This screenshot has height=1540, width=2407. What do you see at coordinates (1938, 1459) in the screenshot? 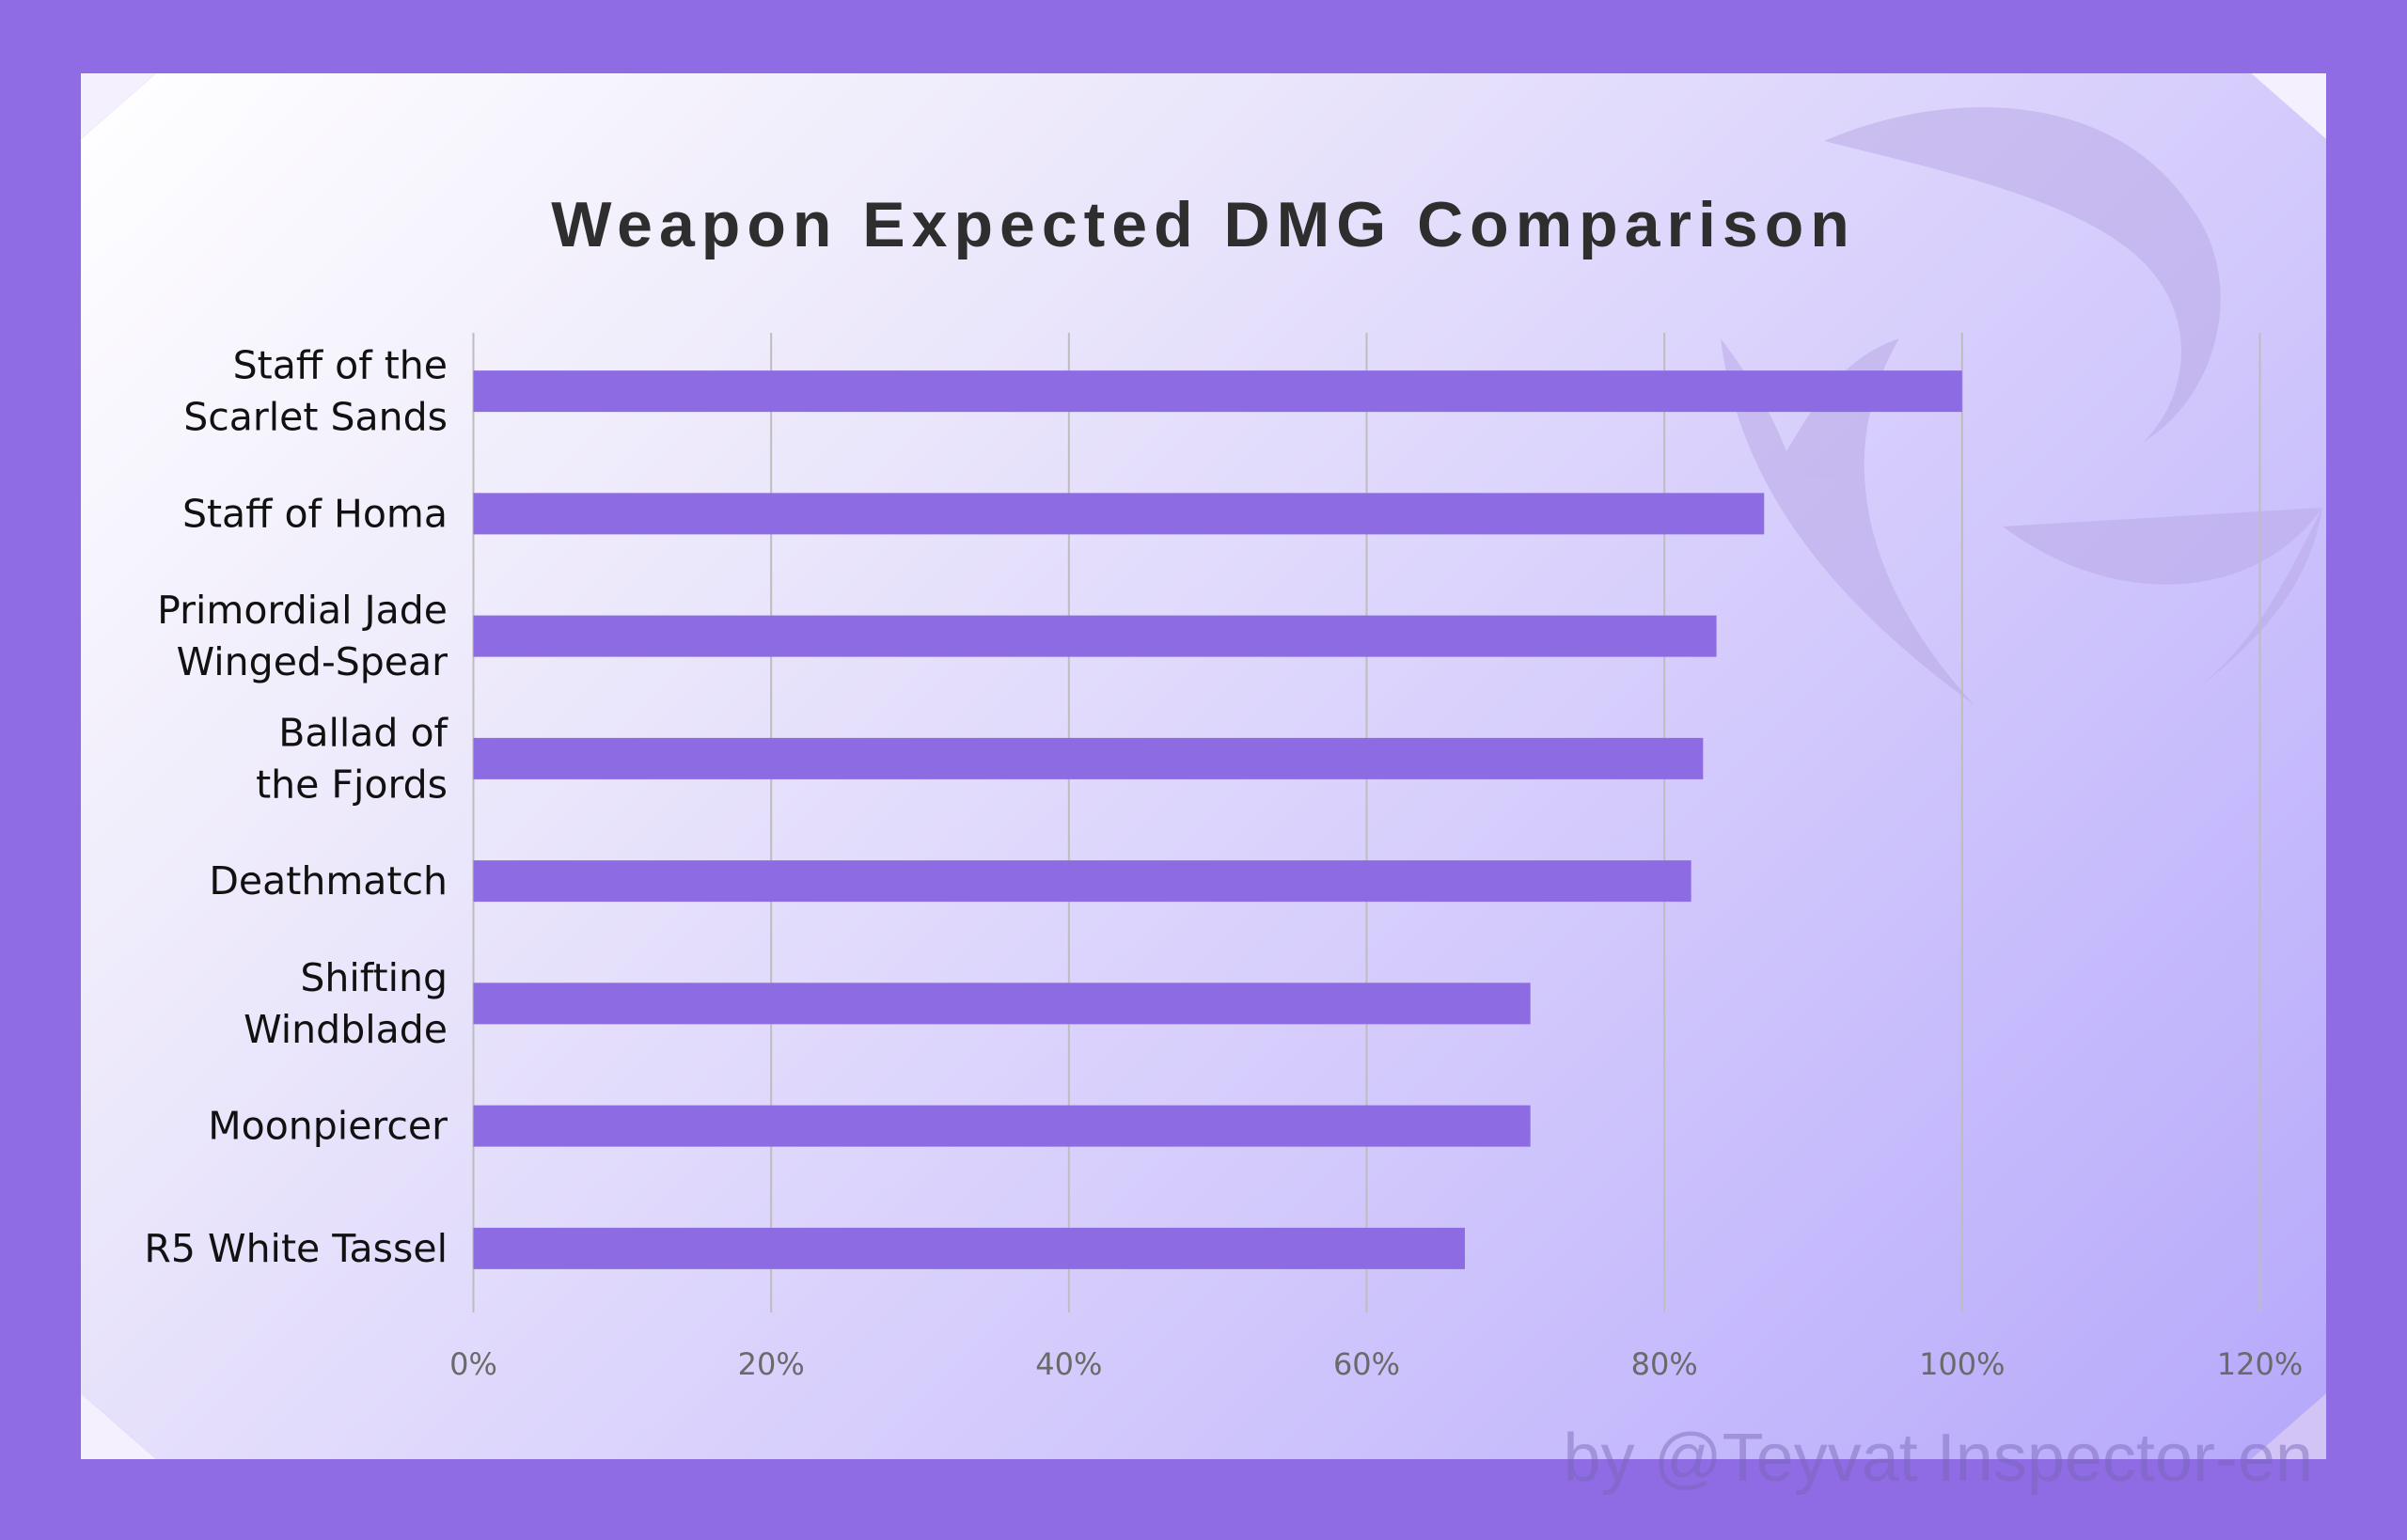
I see `watermark: by @Teyvat Inspector-en` at bounding box center [1938, 1459].